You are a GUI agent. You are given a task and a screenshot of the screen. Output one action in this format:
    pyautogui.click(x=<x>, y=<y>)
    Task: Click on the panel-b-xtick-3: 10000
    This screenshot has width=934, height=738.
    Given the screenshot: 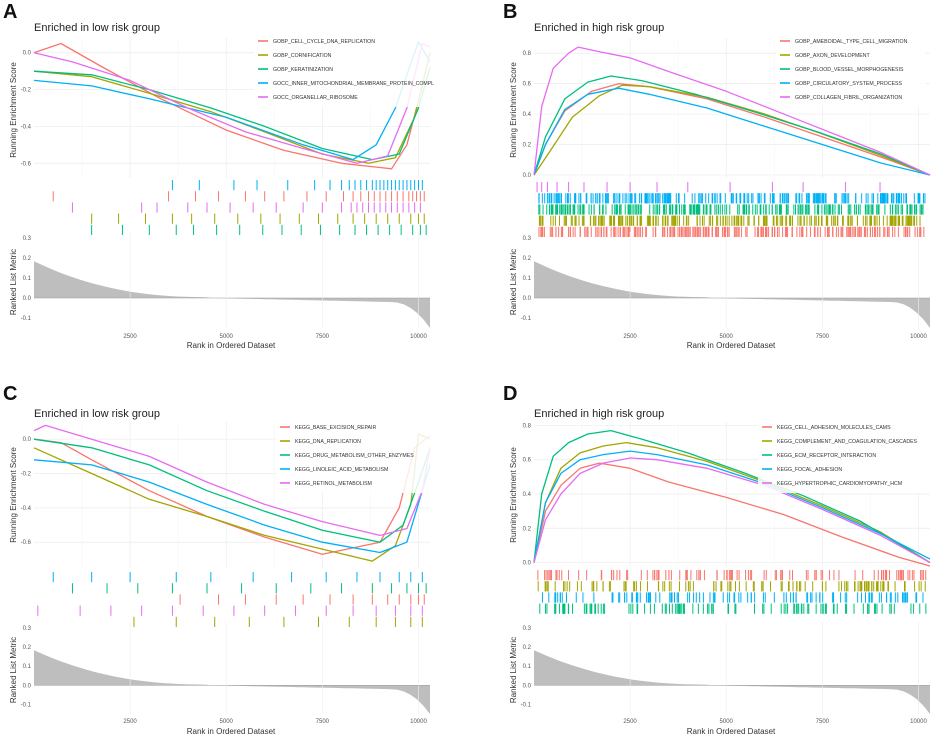 What is the action you would take?
    pyautogui.click(x=918, y=337)
    